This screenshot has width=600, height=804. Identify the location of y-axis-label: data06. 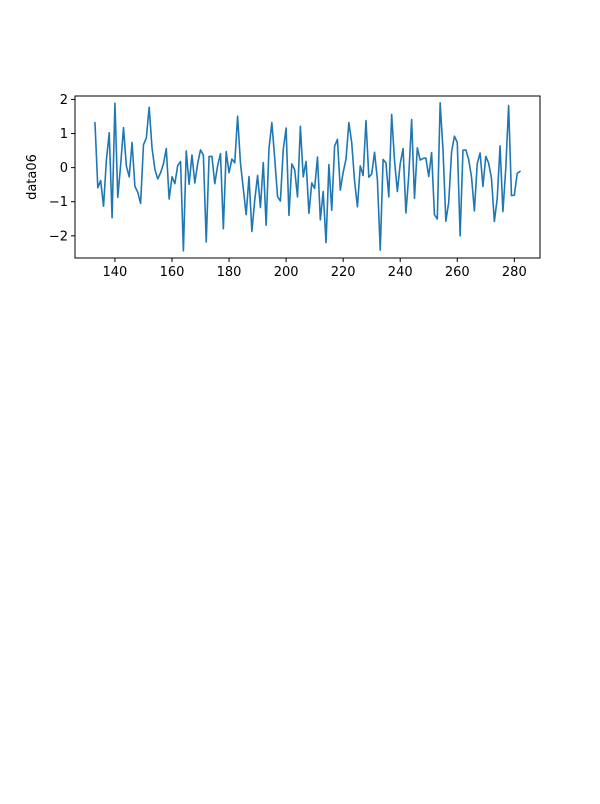
(32, 177).